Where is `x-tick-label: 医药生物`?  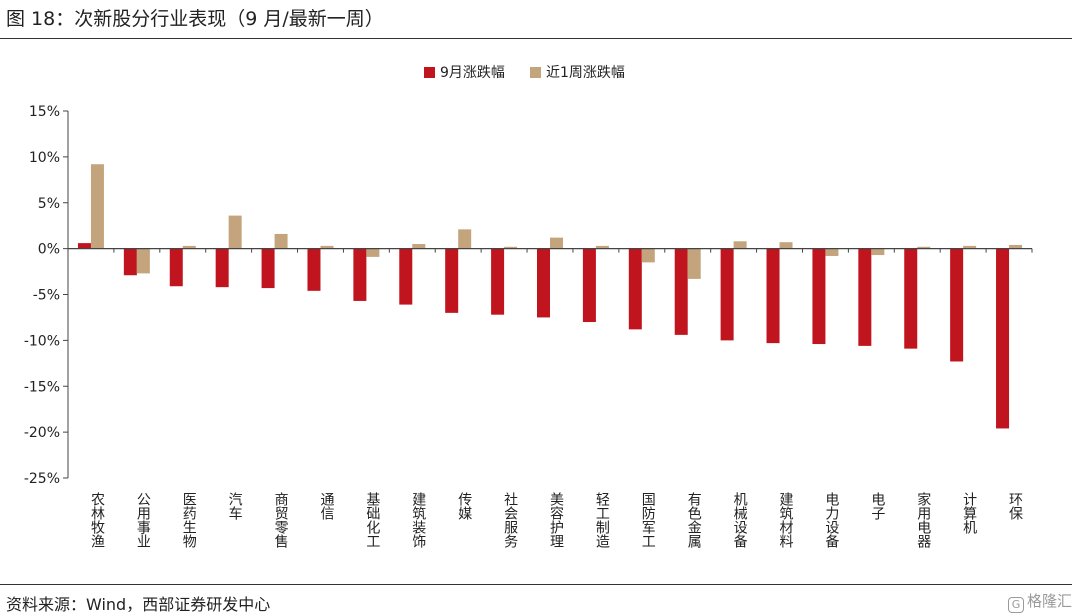
x-tick-label: 医药生物 is located at coordinates (189, 520).